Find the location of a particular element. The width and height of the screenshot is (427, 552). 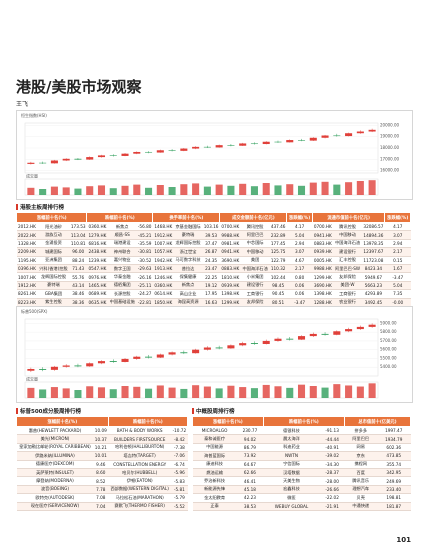

table-cell: 19.12 is located at coordinates (211, 286).